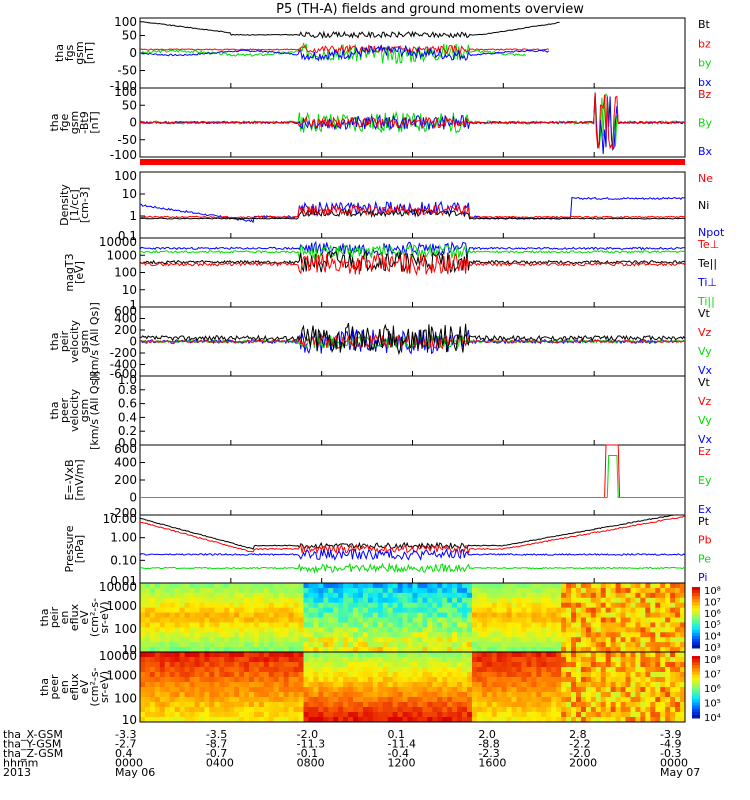 The width and height of the screenshot is (750, 800). Describe the element at coordinates (123, 86) in the screenshot. I see `y-tick-label: -100` at that location.